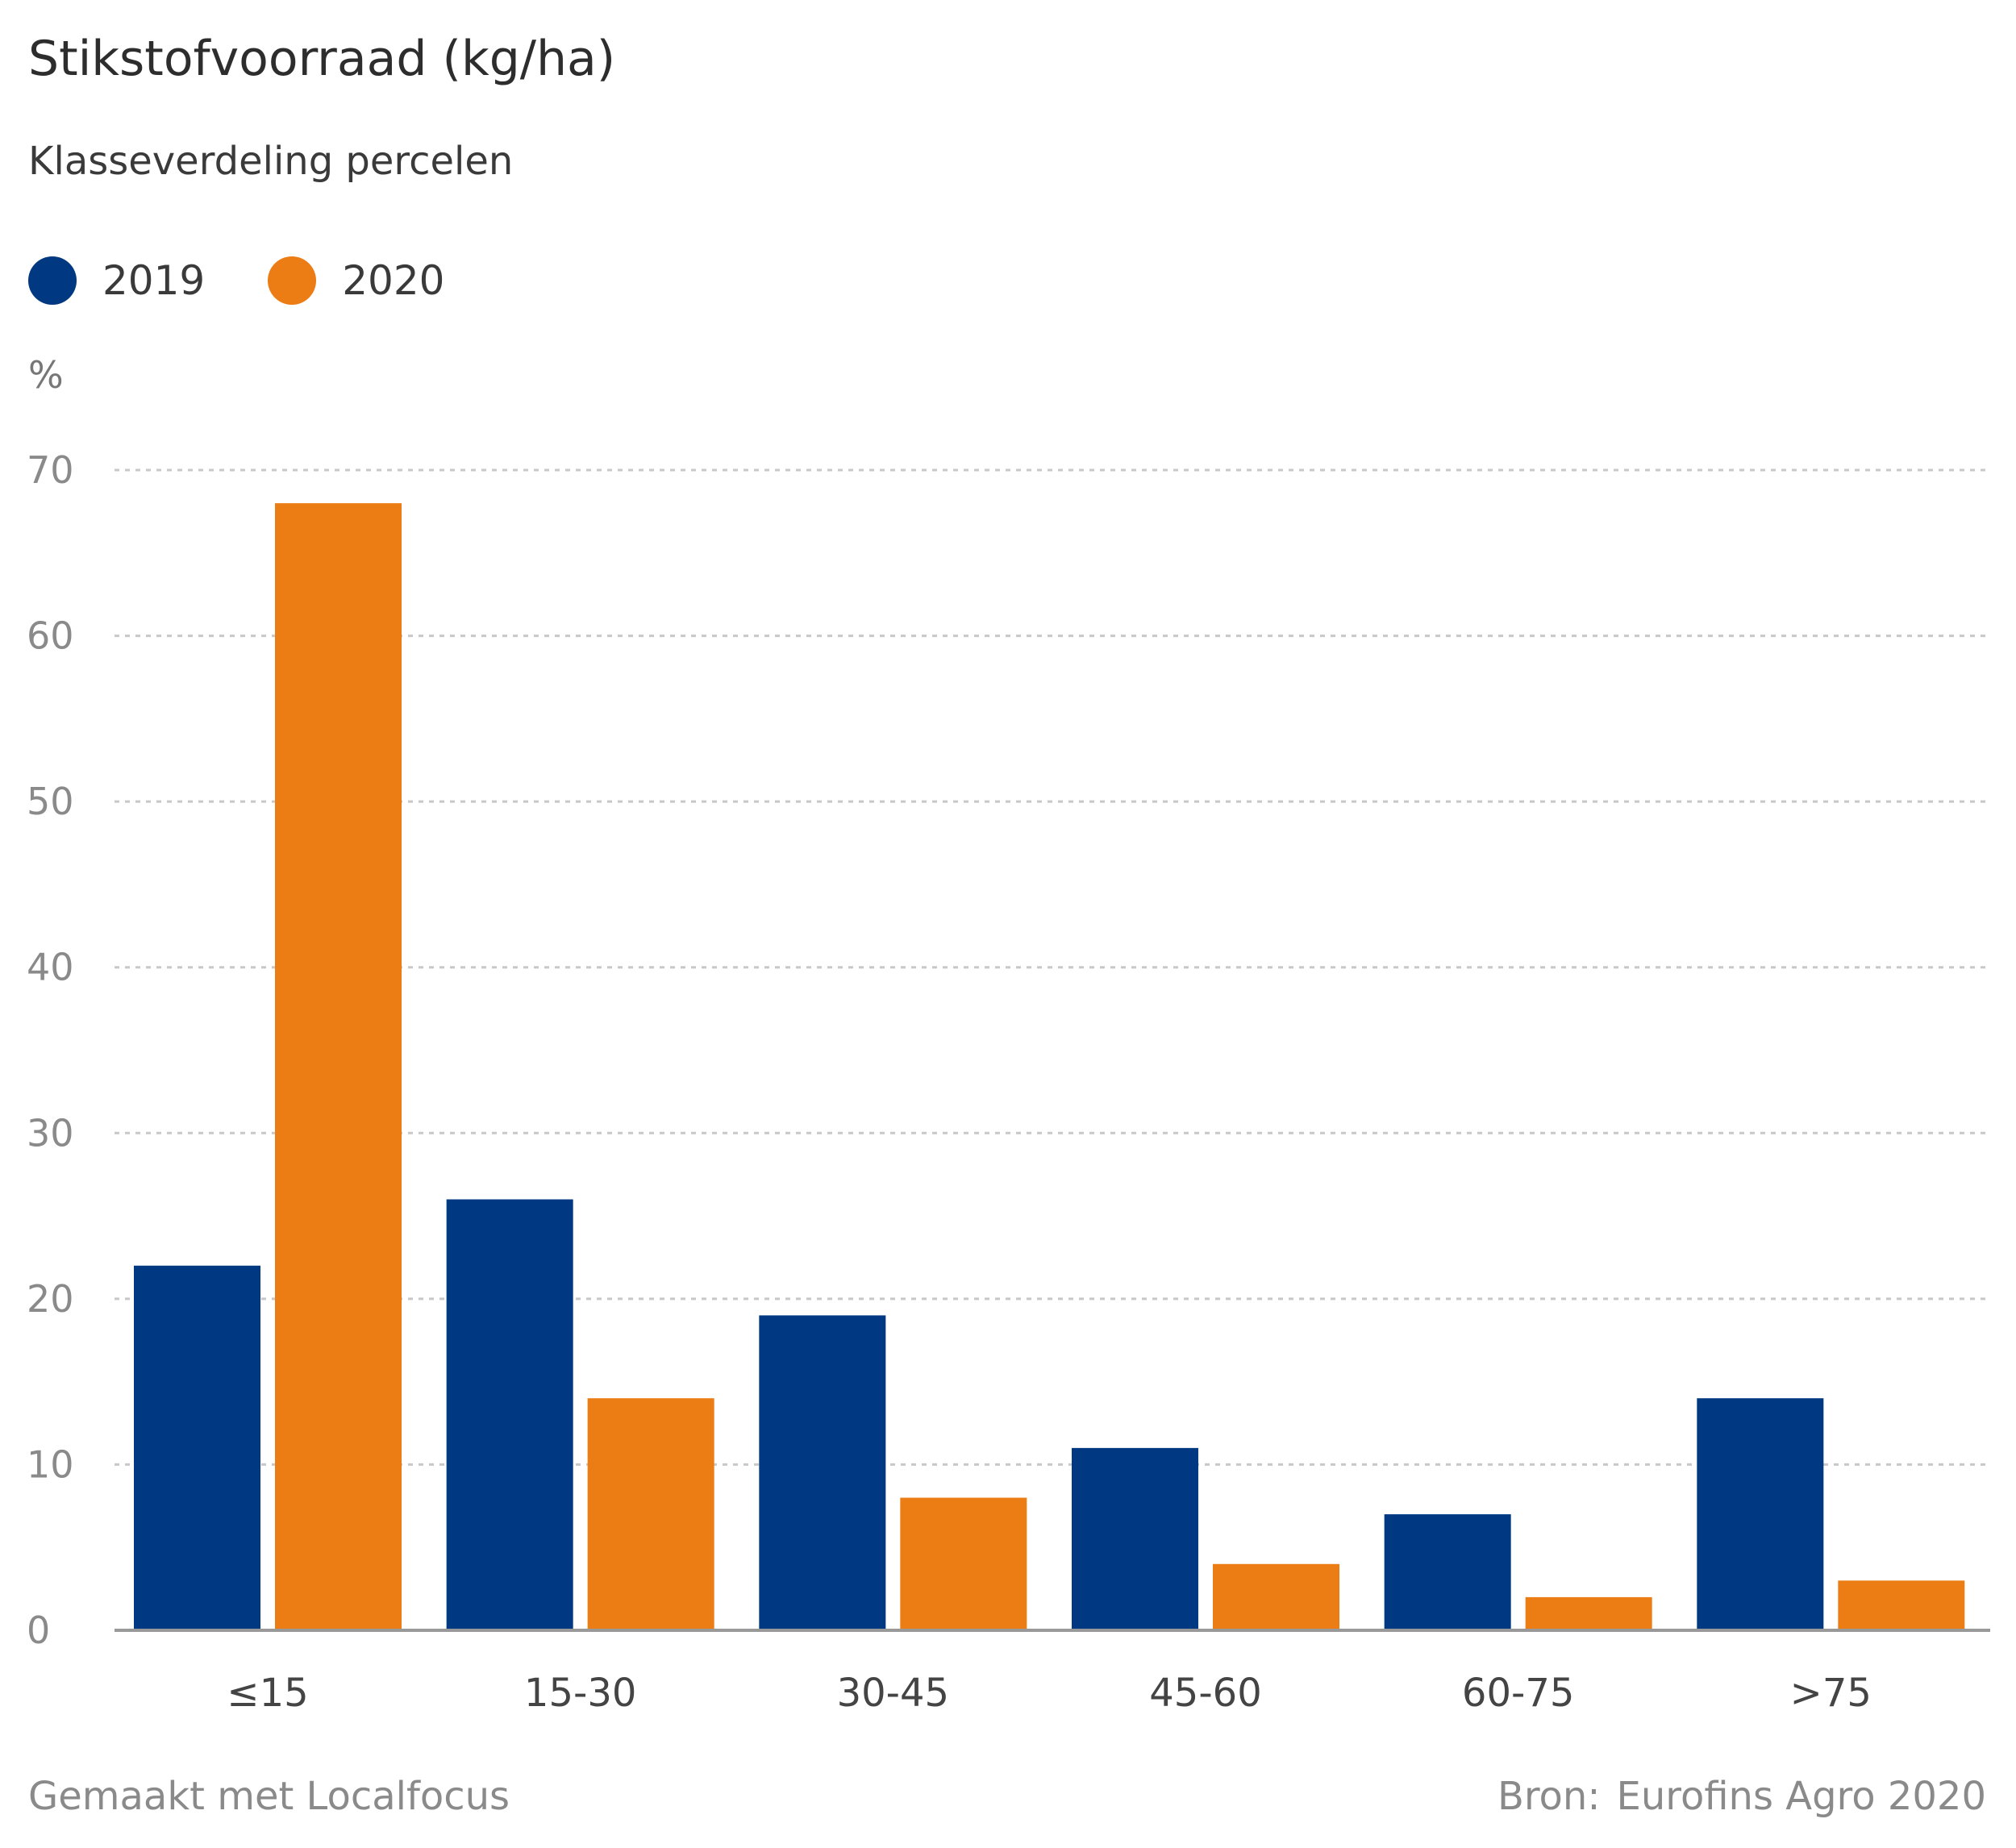 The image size is (2016, 1848). What do you see at coordinates (1518, 1693) in the screenshot?
I see `x-tick-label-4: 60-75` at bounding box center [1518, 1693].